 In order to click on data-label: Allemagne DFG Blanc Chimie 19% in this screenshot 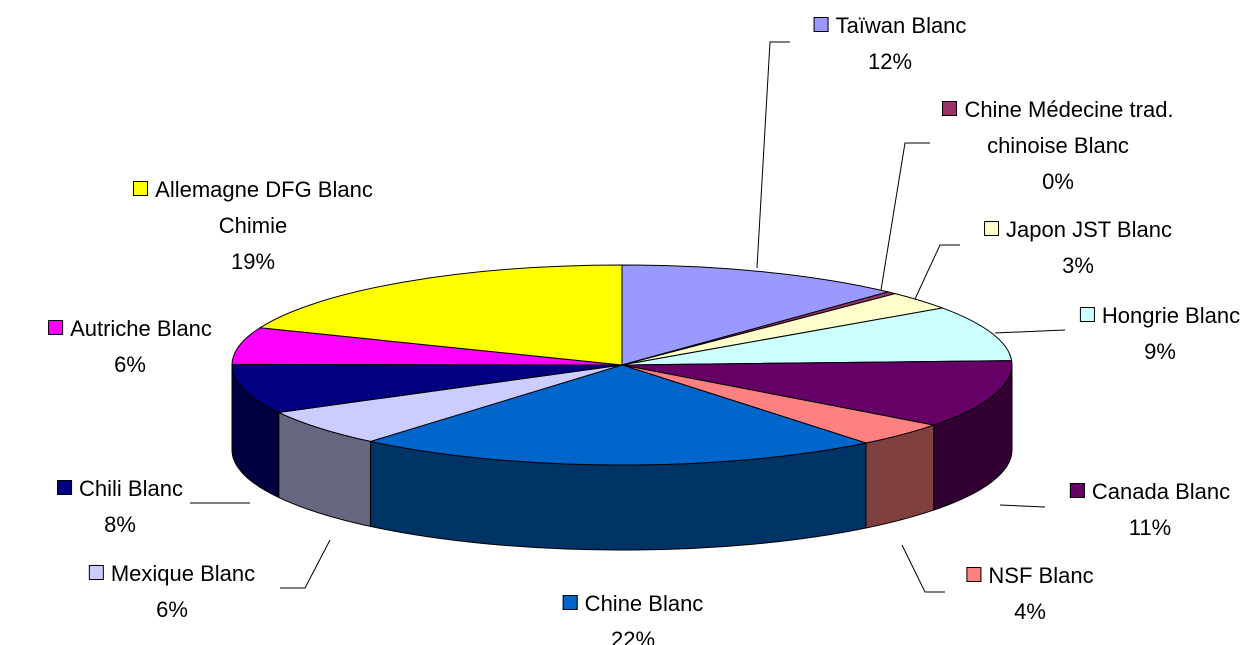, I will do `click(253, 226)`.